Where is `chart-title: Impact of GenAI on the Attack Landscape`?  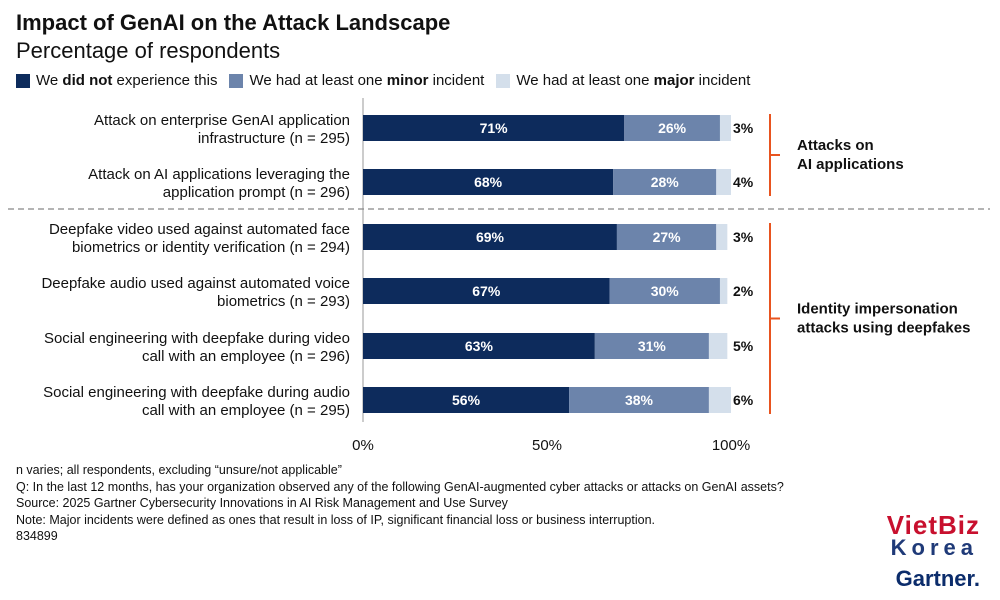
chart-title: Impact of GenAI on the Attack Landscape is located at coordinates (233, 22).